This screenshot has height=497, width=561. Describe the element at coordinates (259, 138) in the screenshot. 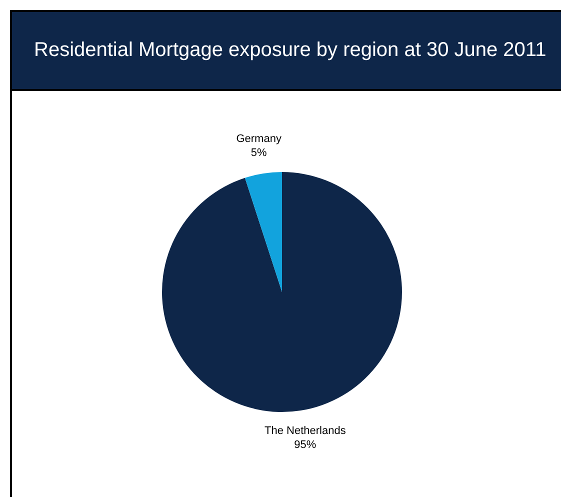

I see `slice-label: Germany` at that location.